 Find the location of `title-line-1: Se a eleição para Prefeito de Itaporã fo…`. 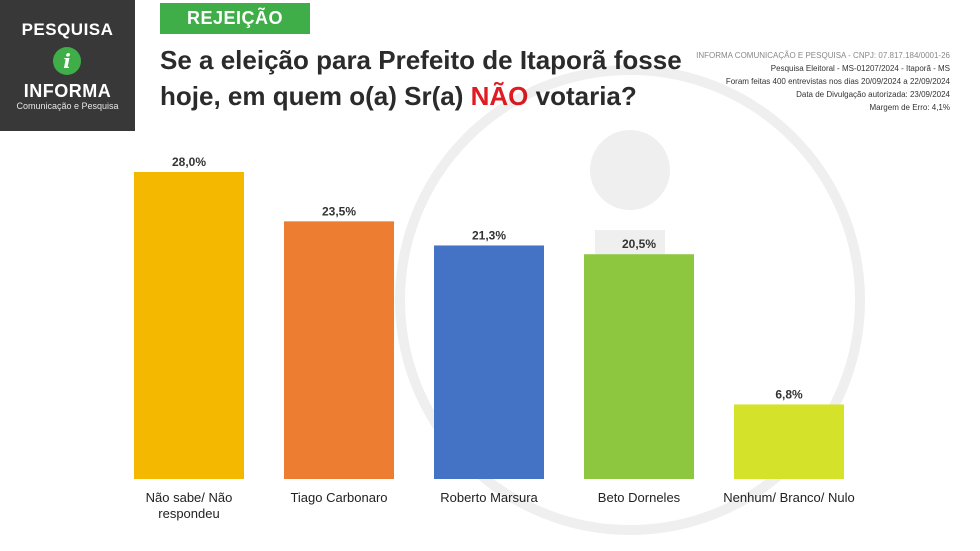

title-line-1: Se a eleição para Prefeito de Itaporã fo… is located at coordinates (421, 60).